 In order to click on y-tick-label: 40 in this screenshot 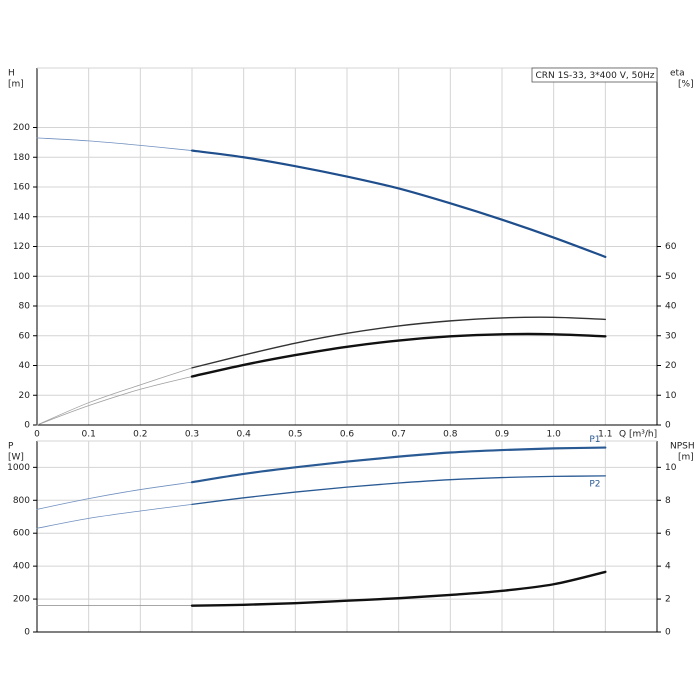, I will do `click(25, 366)`.